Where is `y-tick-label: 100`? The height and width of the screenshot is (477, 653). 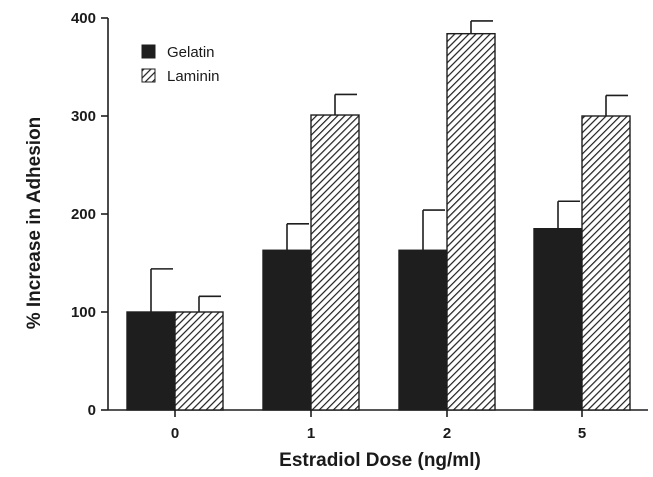
y-tick-label: 100 is located at coordinates (83, 312).